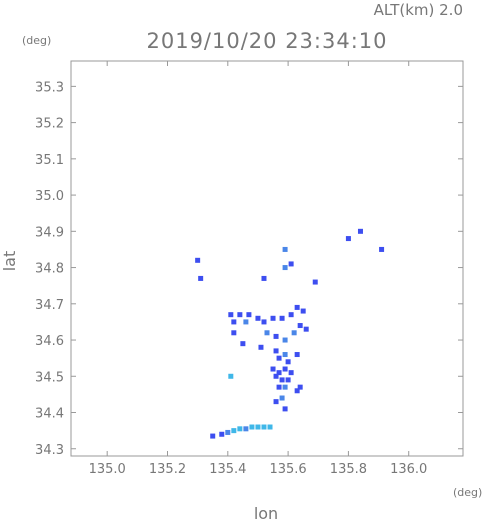 The width and height of the screenshot is (491, 525). What do you see at coordinates (287, 469) in the screenshot?
I see `x-tick-label: 135.6` at bounding box center [287, 469].